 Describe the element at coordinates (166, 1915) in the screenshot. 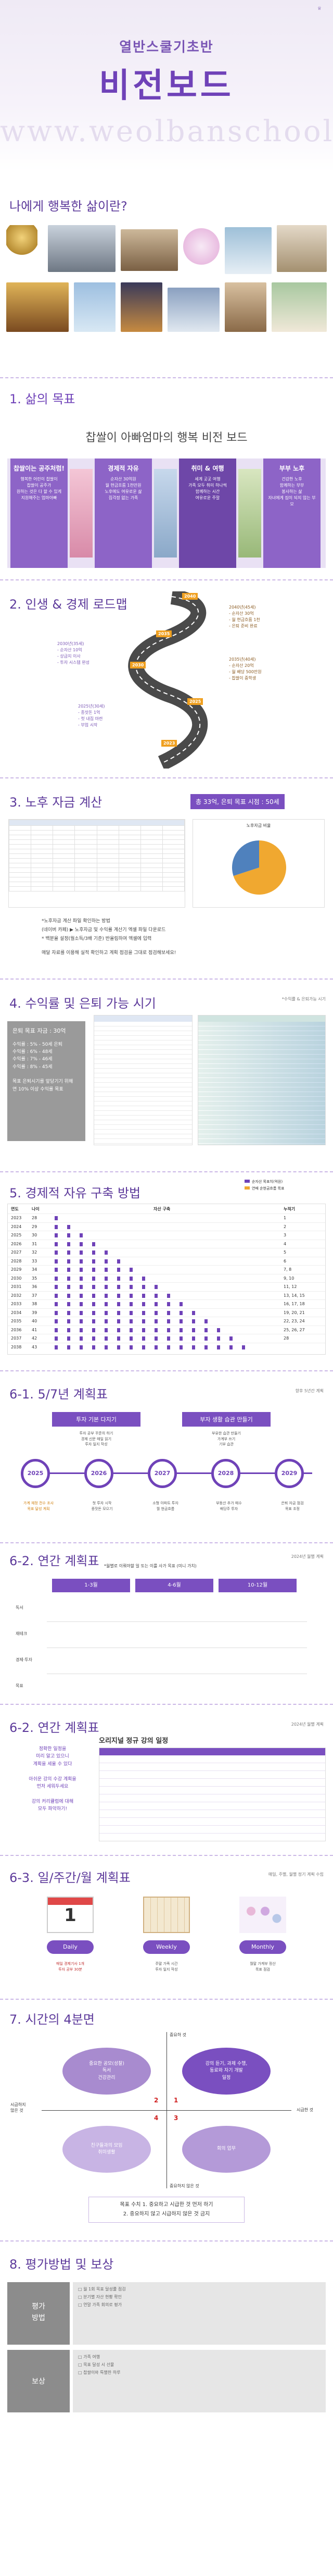

I see `calendar-week-icon` at that location.